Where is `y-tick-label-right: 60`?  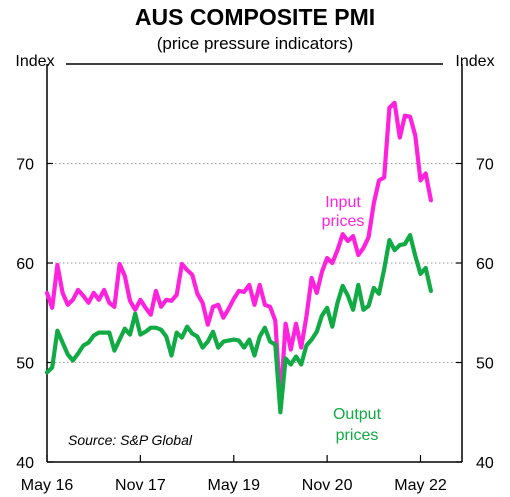
y-tick-label-right: 60 is located at coordinates (485, 264).